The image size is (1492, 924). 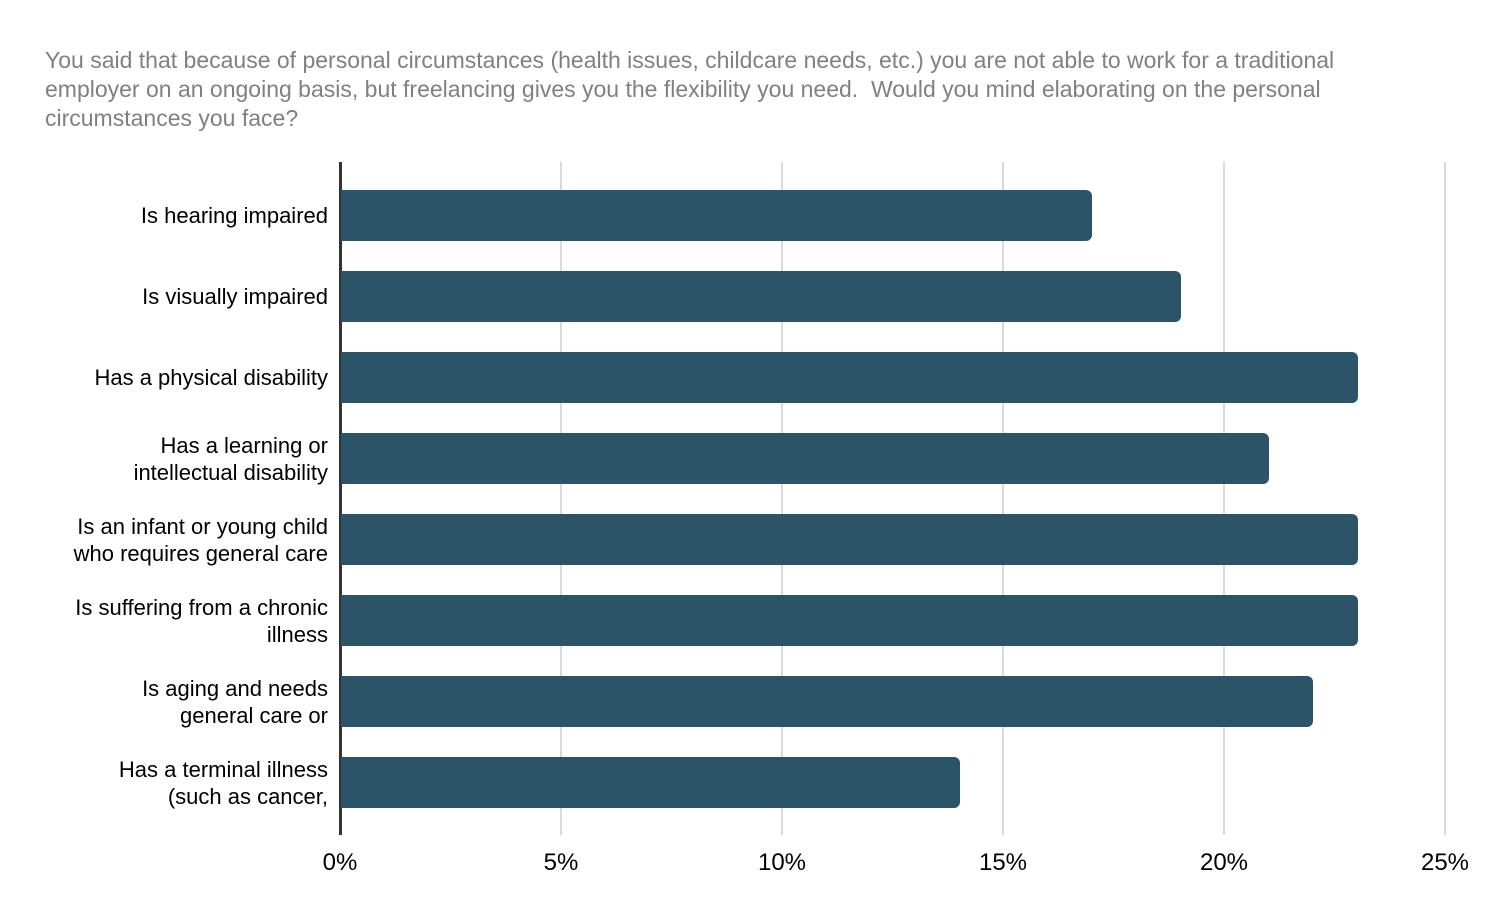 I want to click on category-label: Is aging and needs general care or, so click(x=235, y=701).